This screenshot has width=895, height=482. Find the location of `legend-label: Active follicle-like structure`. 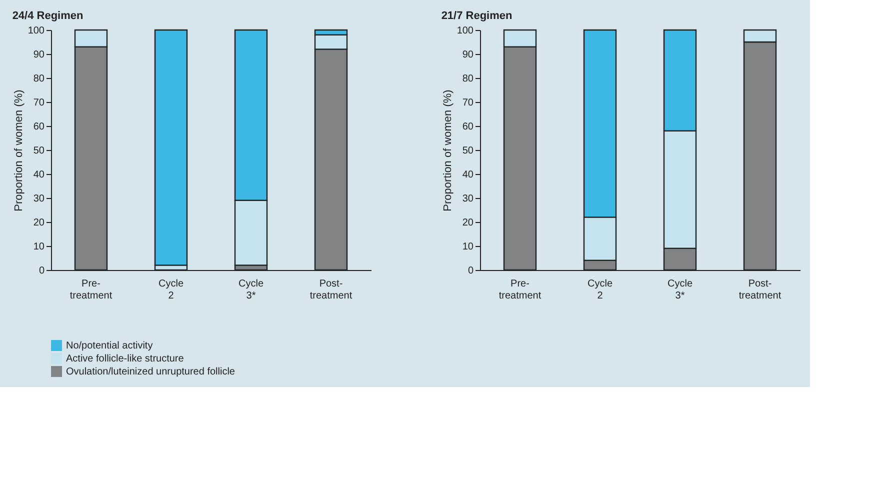

legend-label: Active follicle-like structure is located at coordinates (125, 359).